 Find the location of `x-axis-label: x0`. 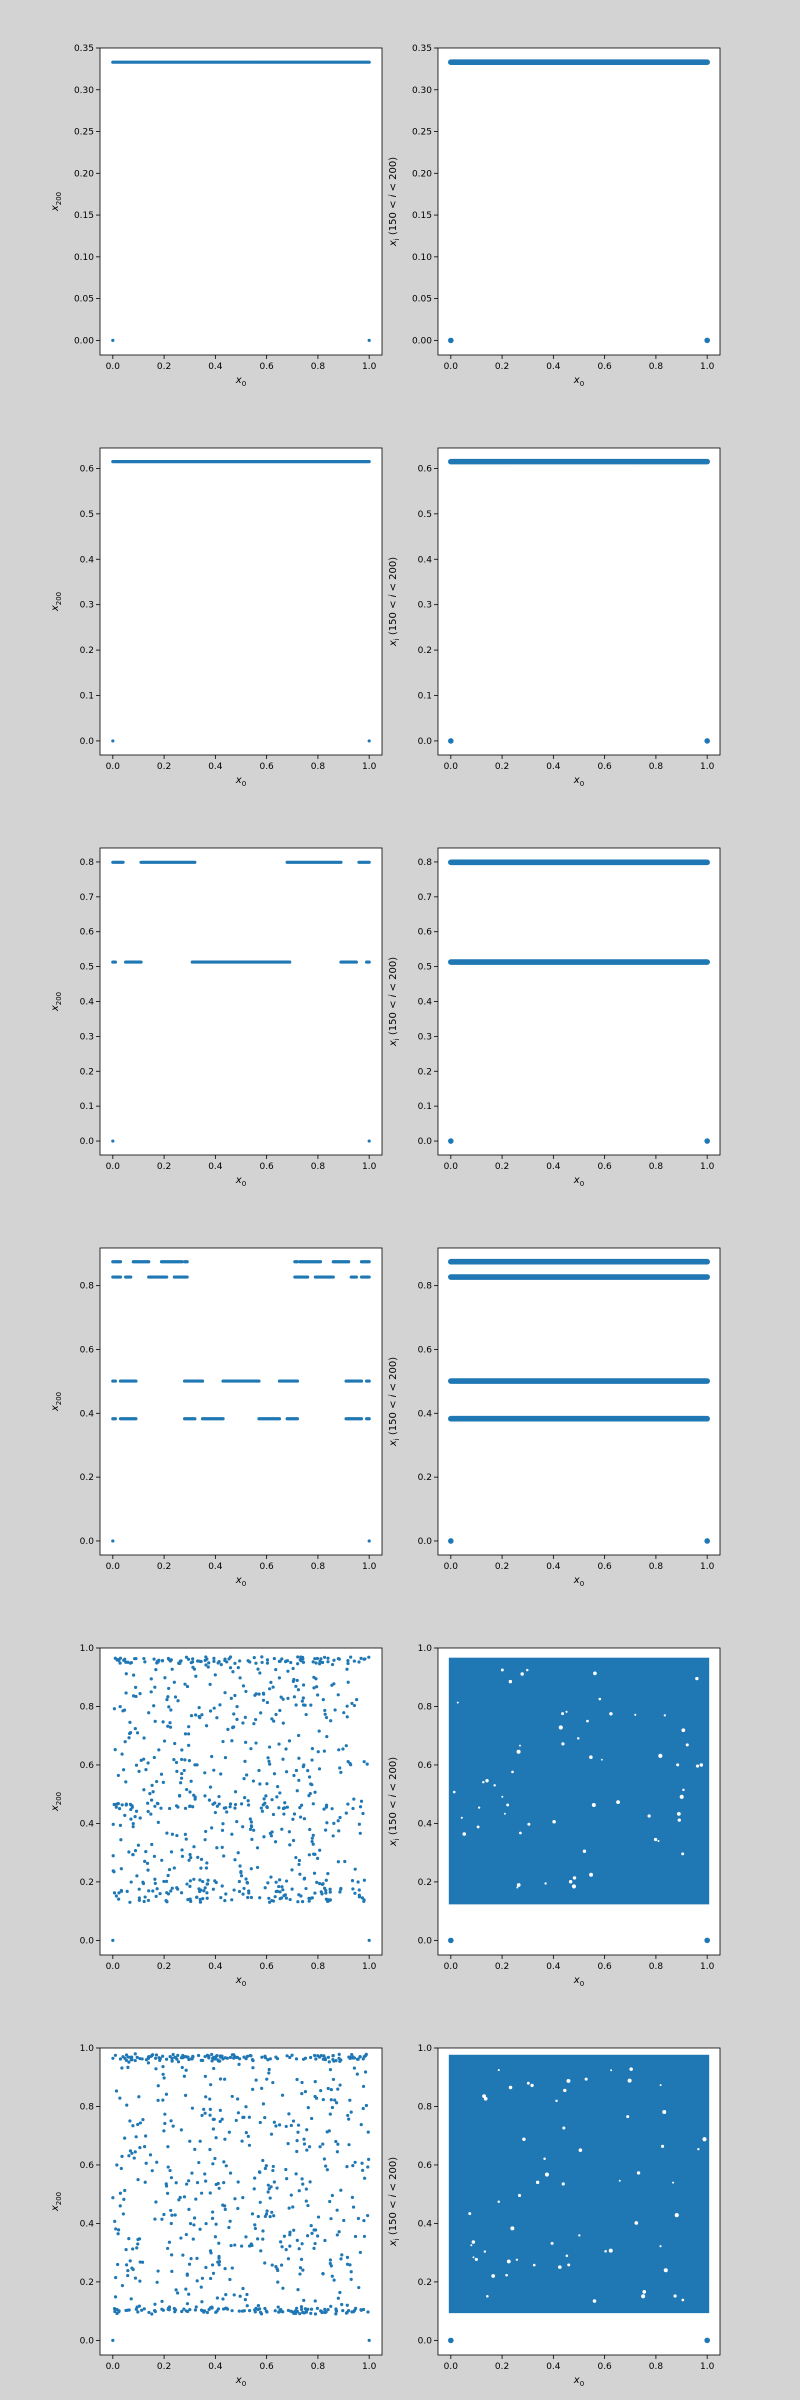

x-axis-label: x0 is located at coordinates (578, 1181).